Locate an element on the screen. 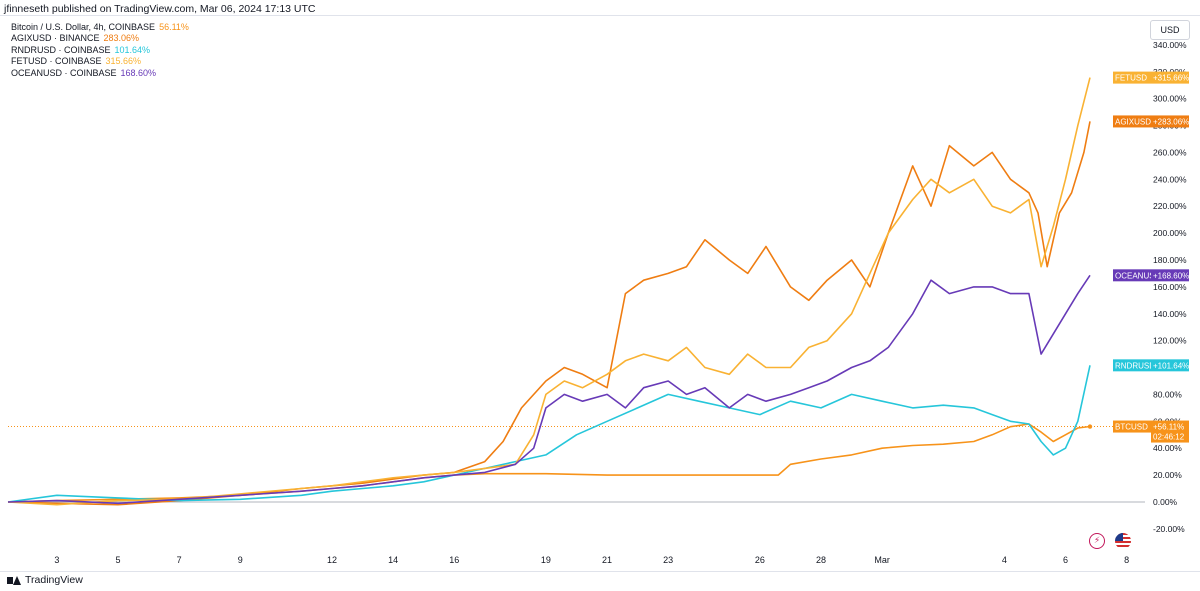  legend-name: FETUSD · COINBASE is located at coordinates (56, 61).